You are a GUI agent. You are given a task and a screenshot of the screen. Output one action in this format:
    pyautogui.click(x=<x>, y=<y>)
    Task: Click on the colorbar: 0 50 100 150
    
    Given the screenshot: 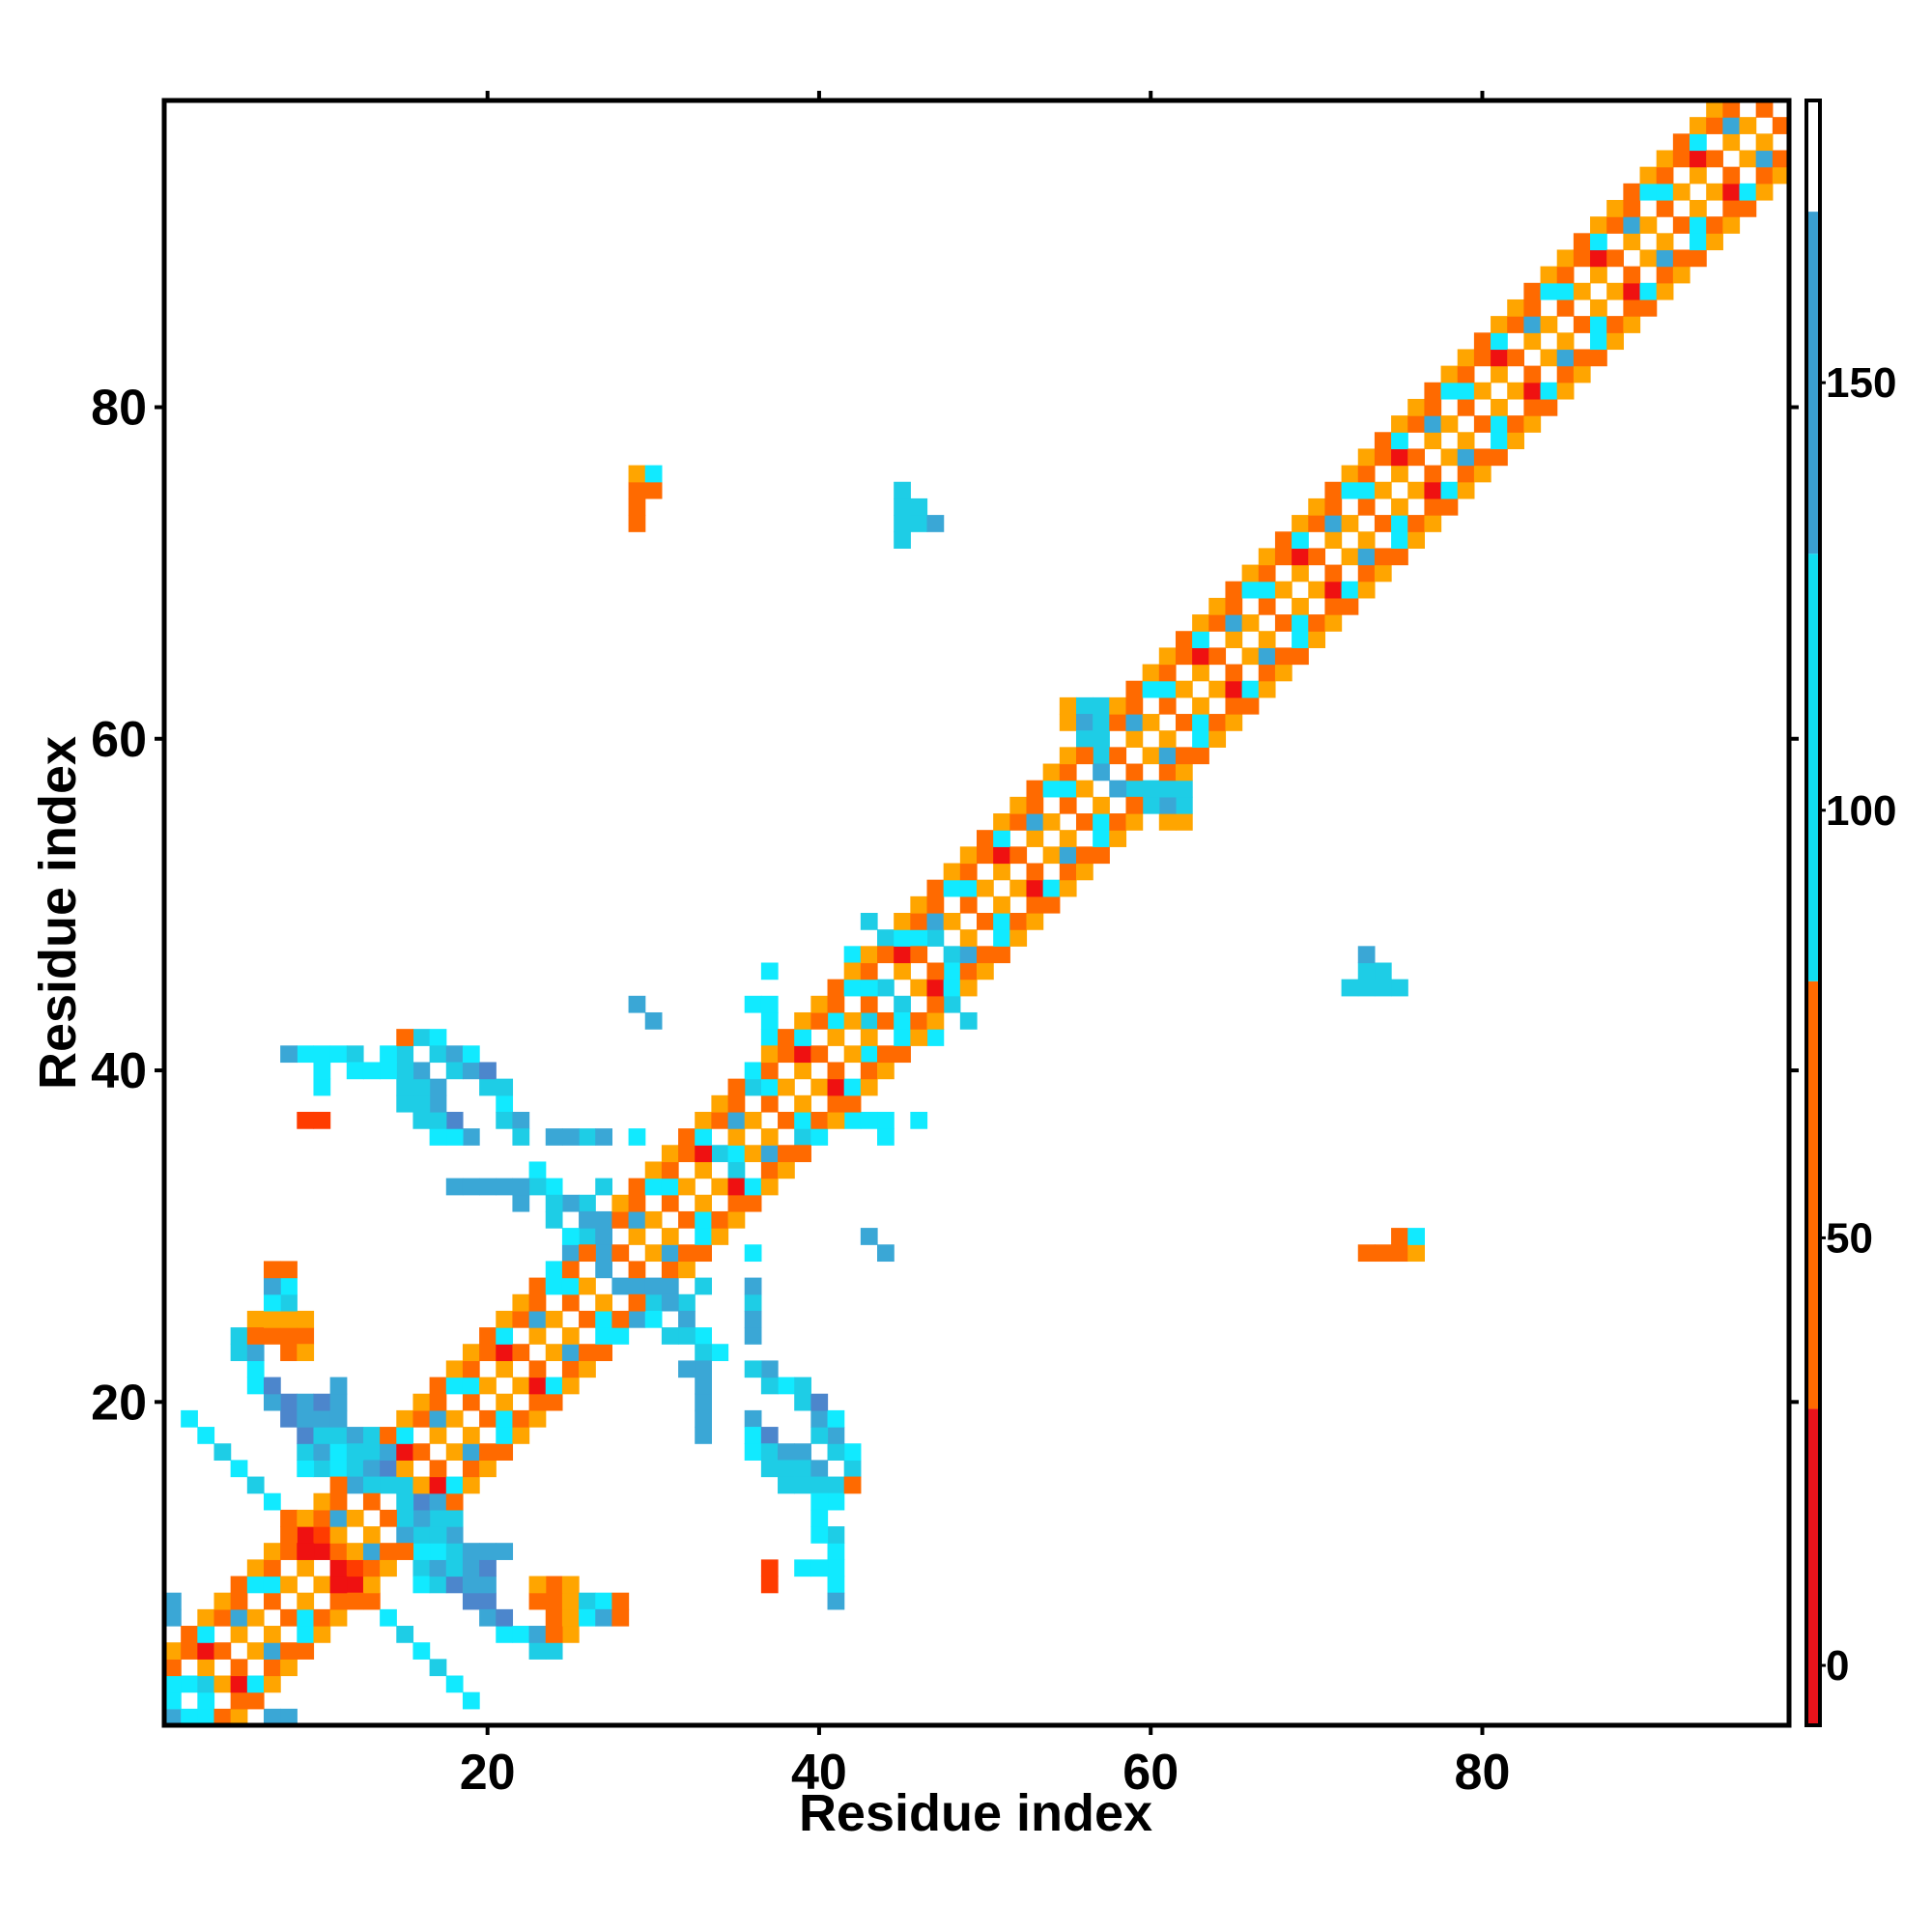 What is the action you would take?
    pyautogui.click(x=1850, y=913)
    